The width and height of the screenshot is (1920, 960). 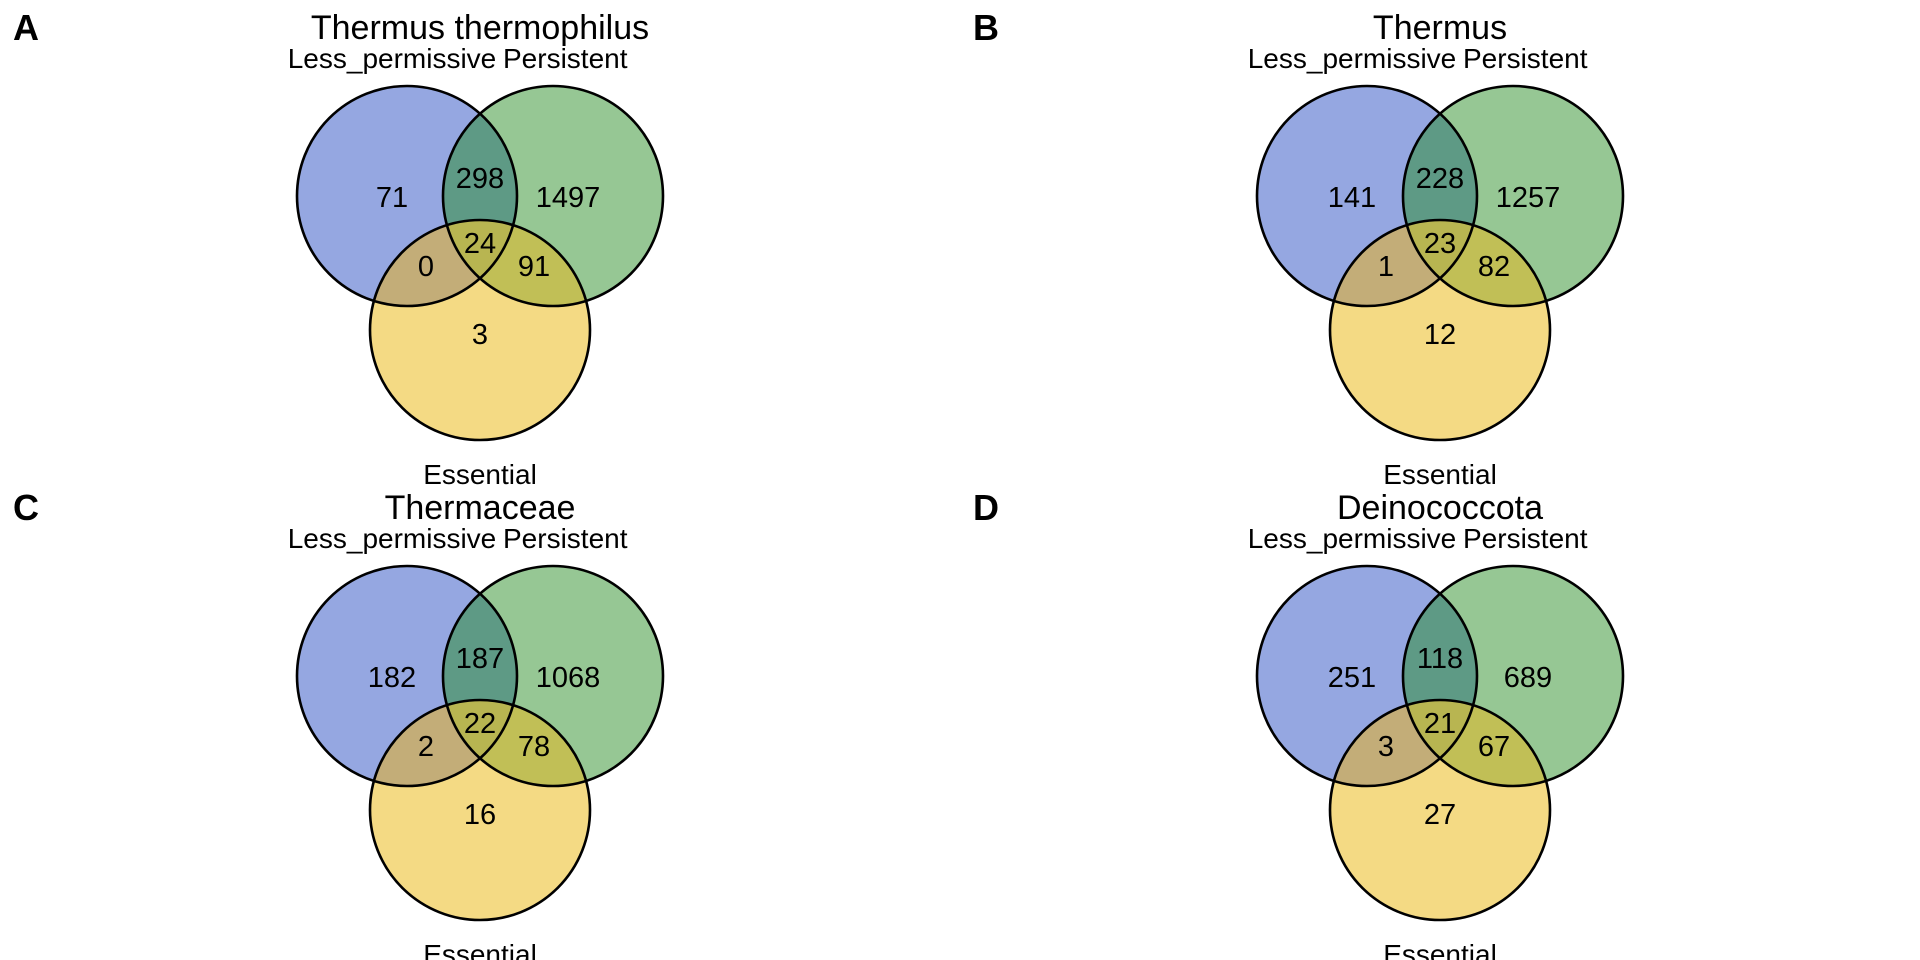 I want to click on region-count-persistent-essential: 67, so click(x=1494, y=747).